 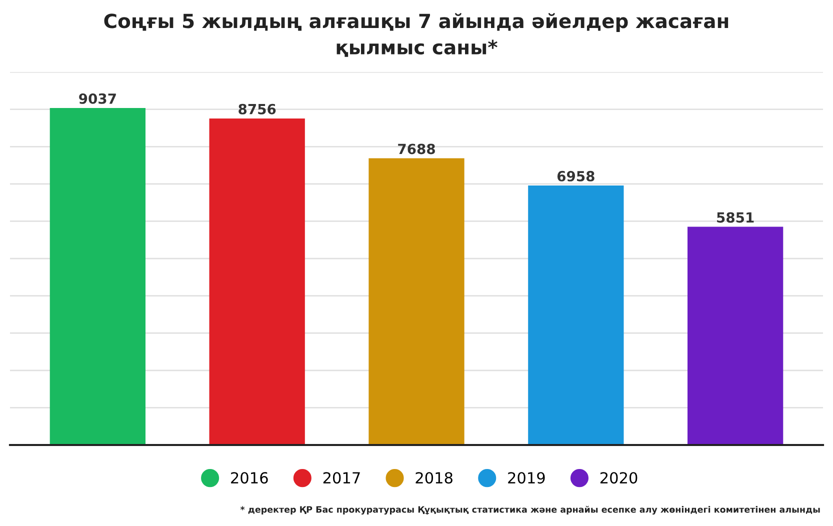 I want to click on legend-label: 2018, so click(x=434, y=478).